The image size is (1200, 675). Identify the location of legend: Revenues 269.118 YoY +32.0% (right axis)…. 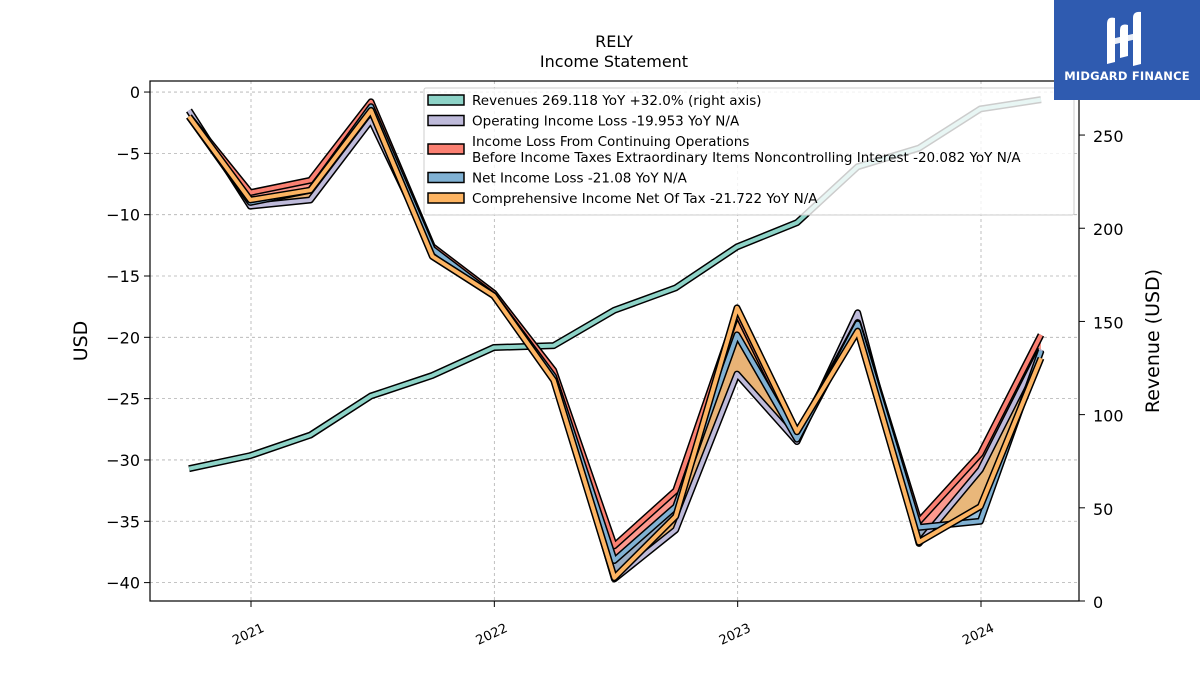
(749, 151).